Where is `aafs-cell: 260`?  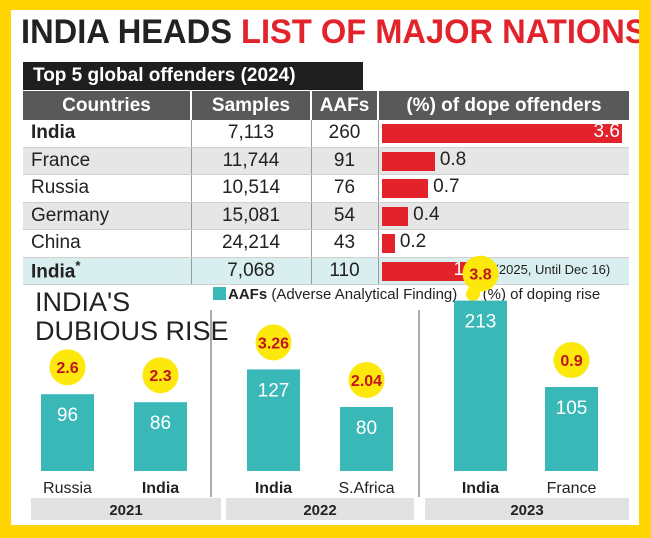
aafs-cell: 260 is located at coordinates (345, 134).